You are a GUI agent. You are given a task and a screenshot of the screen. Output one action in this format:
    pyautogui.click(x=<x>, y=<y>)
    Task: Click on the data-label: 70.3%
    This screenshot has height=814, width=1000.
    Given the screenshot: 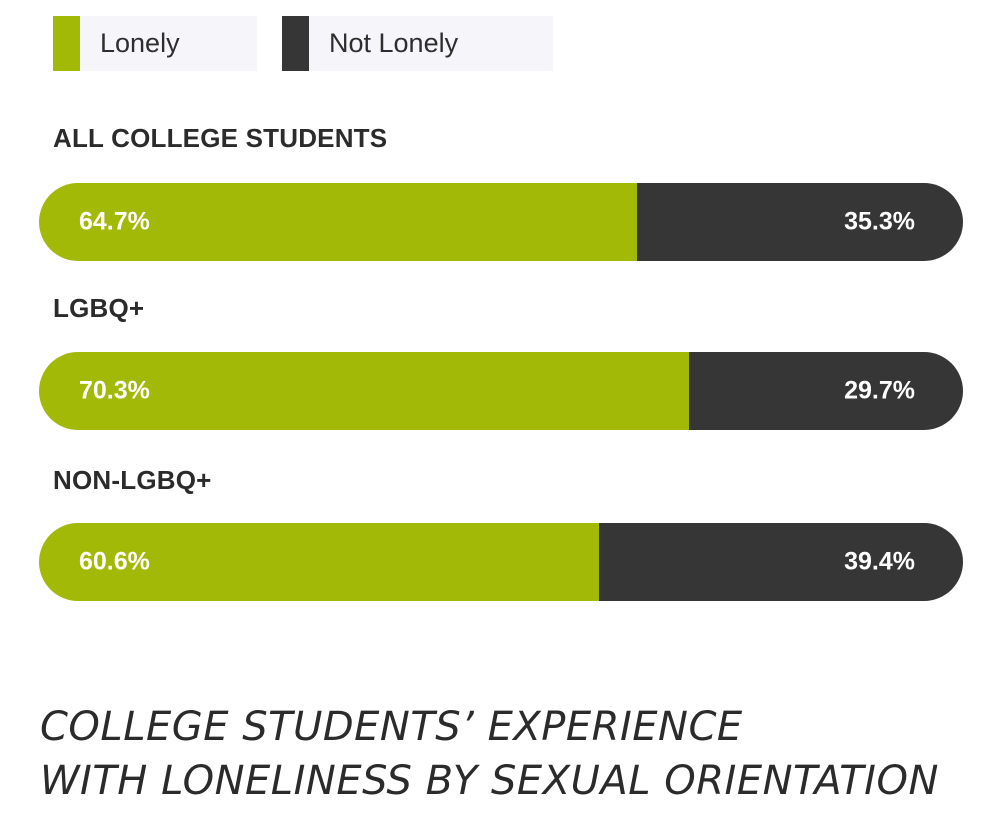 What is the action you would take?
    pyautogui.click(x=114, y=390)
    